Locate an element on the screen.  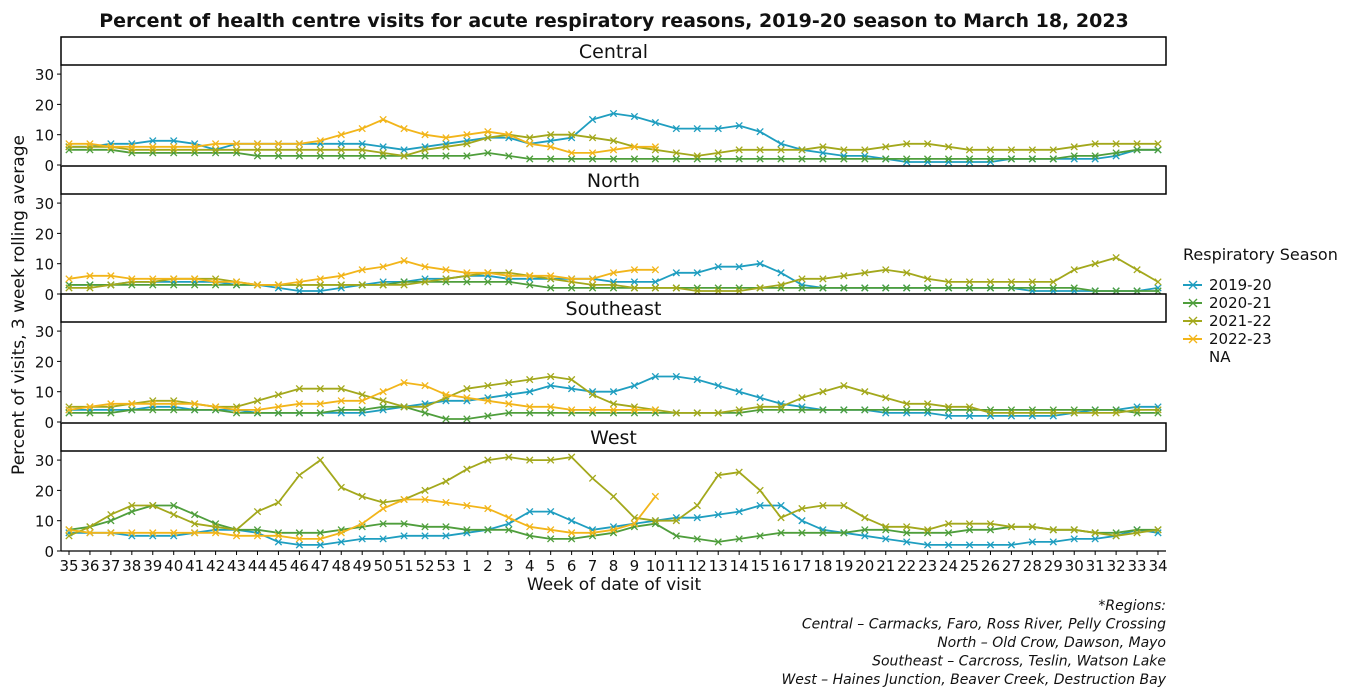
x-tick-label-13: 48 is located at coordinates (341, 566).